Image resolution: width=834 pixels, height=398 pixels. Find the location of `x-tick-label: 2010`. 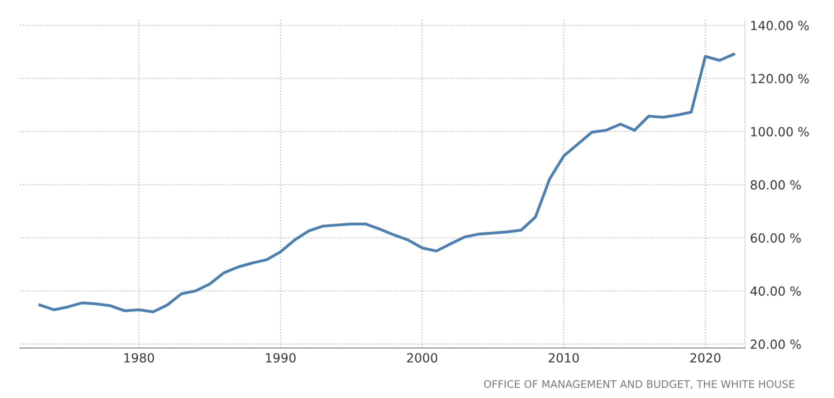

x-tick-label: 2010 is located at coordinates (563, 358).